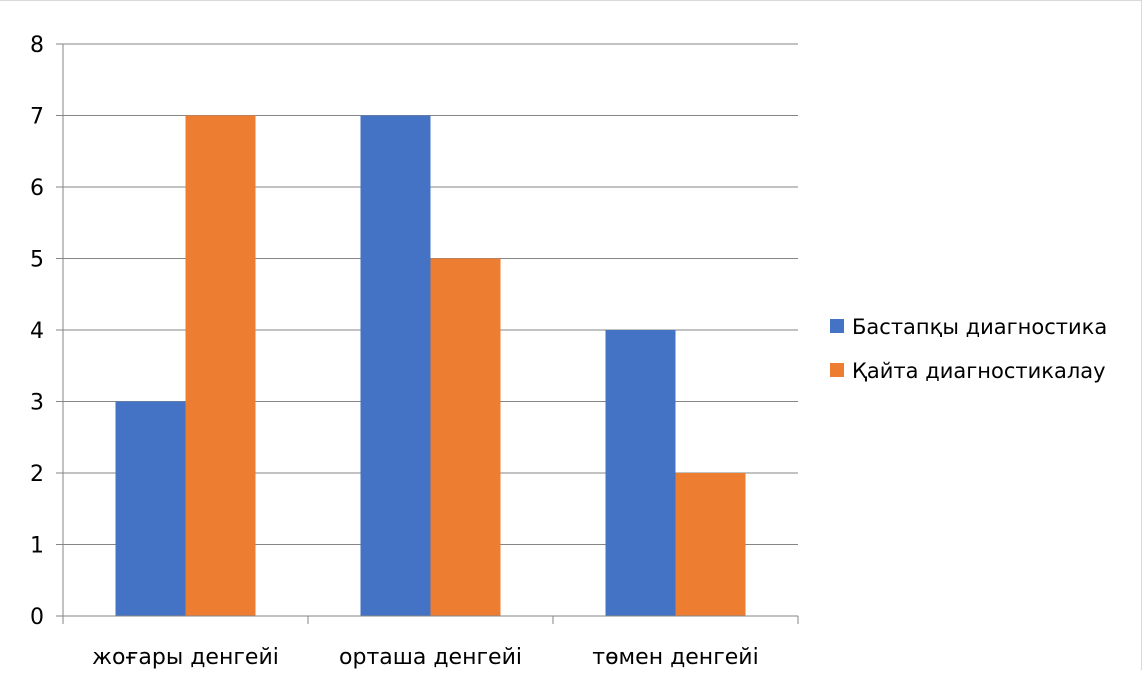 This screenshot has width=1148, height=676. I want to click on y-tick-label: 2, so click(37, 474).